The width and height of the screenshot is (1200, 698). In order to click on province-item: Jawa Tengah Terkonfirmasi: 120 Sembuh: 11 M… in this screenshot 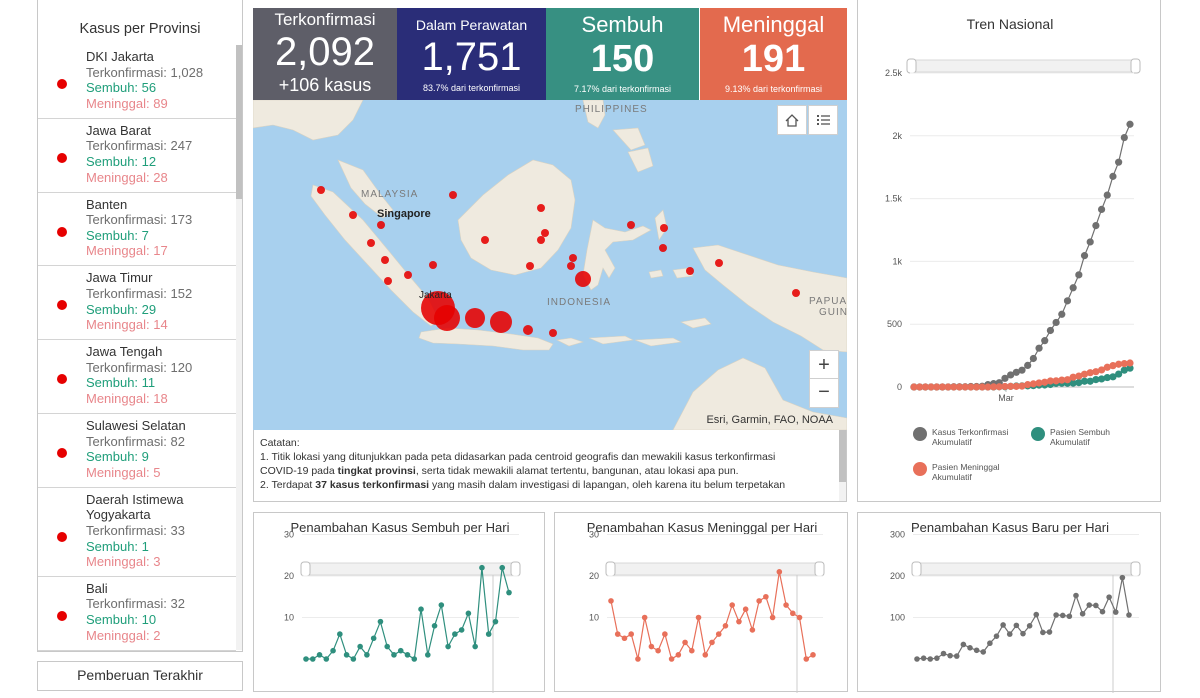, I will do `click(137, 377)`.